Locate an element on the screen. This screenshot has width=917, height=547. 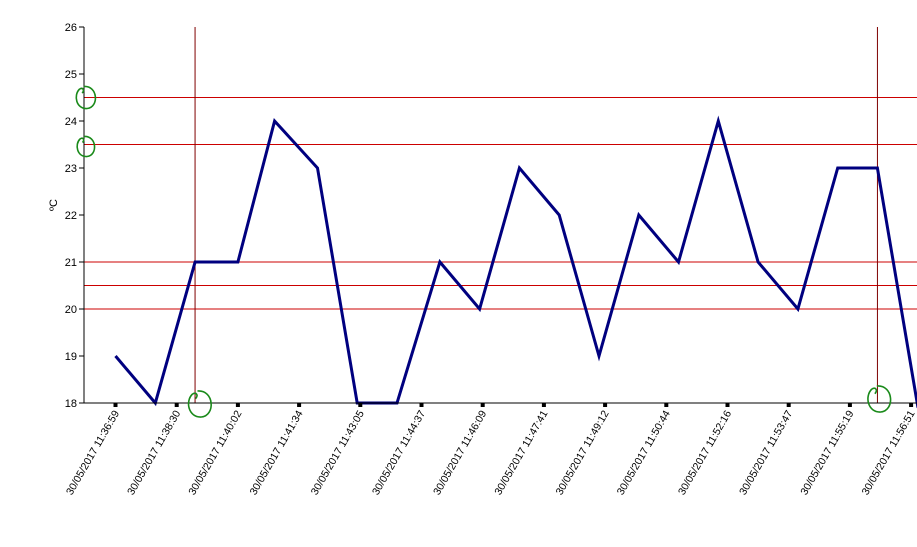
annotation-circle-start-marker is located at coordinates (199, 404).